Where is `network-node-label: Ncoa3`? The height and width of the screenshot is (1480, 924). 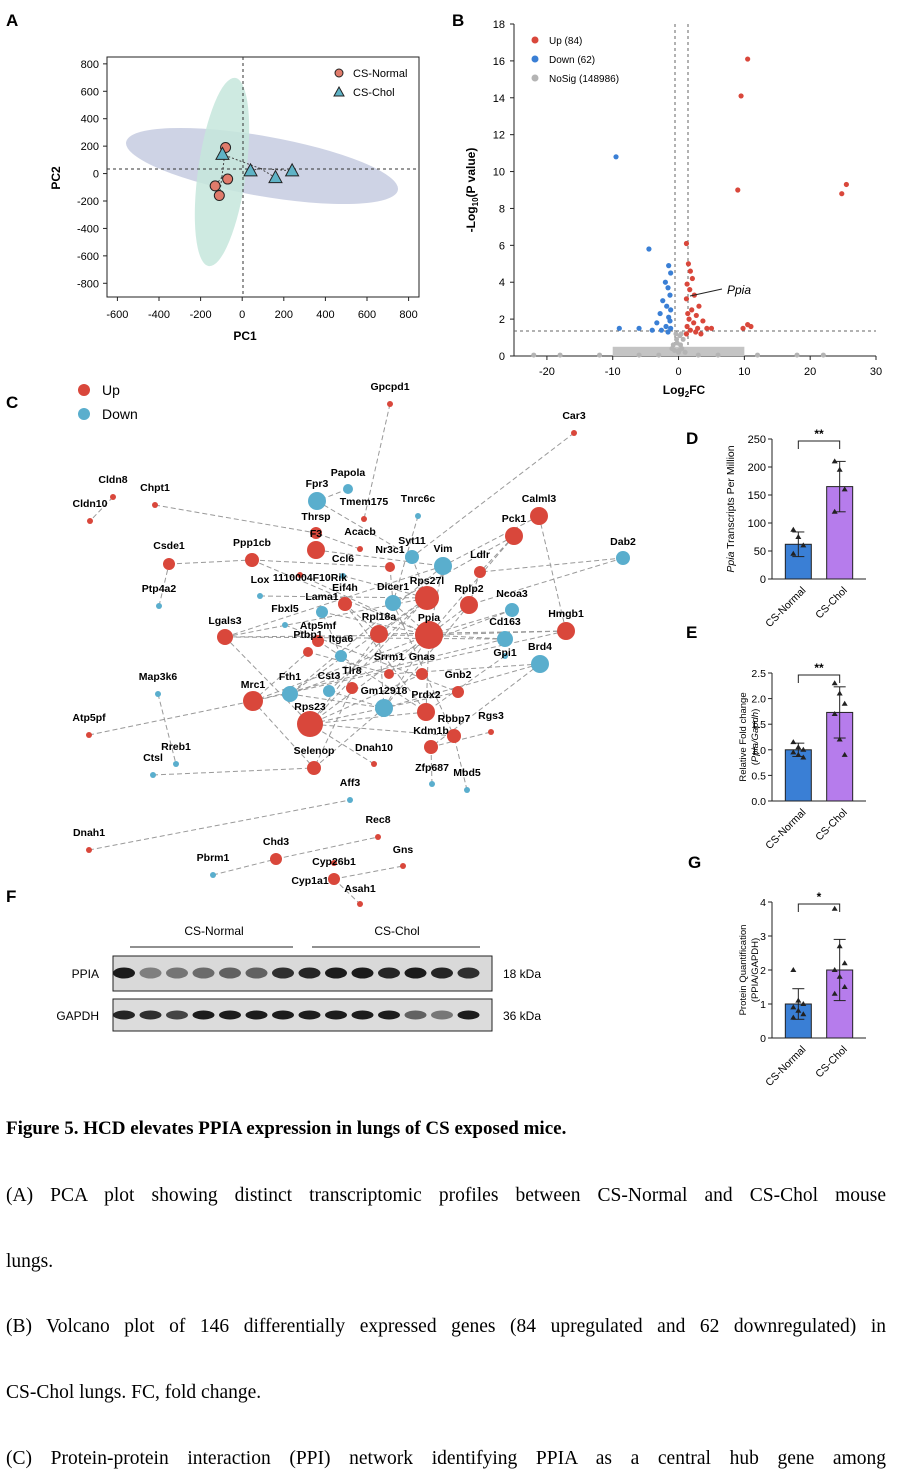
network-node-label: Ncoa3 is located at coordinates (512, 594).